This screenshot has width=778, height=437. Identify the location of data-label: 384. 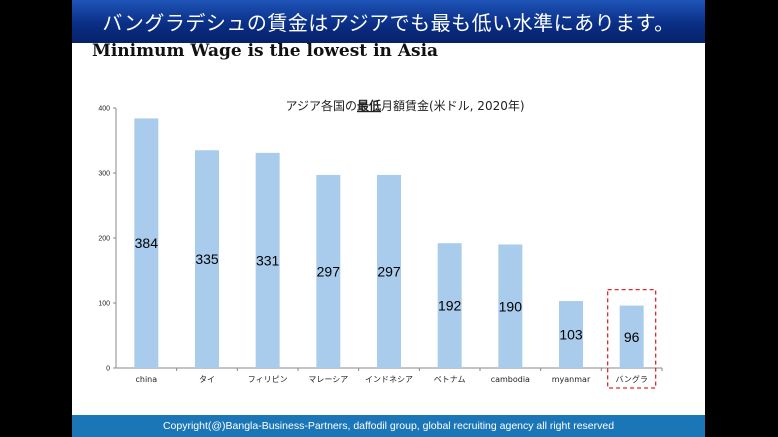
(147, 243).